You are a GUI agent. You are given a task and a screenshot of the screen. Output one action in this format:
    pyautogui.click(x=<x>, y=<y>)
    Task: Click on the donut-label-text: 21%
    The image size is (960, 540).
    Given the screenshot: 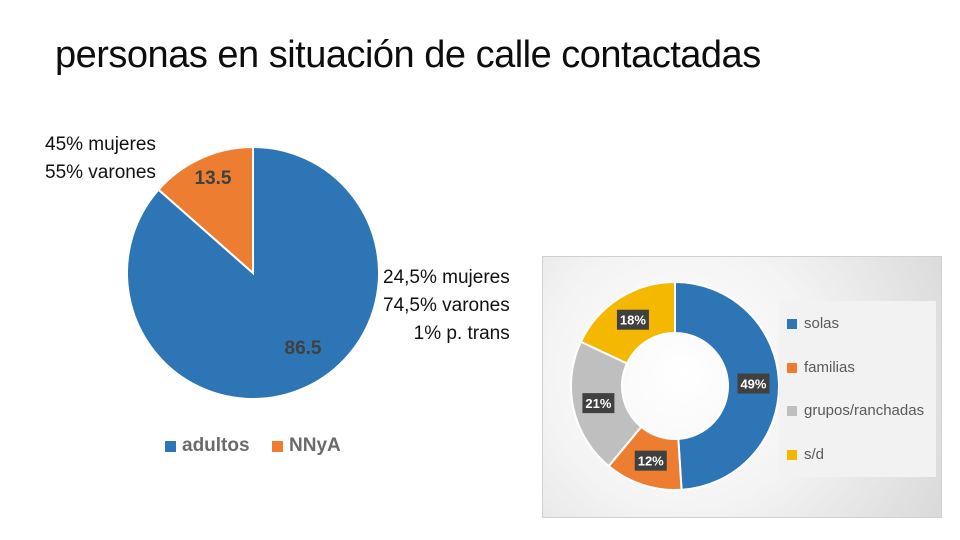 What is the action you would take?
    pyautogui.click(x=598, y=403)
    